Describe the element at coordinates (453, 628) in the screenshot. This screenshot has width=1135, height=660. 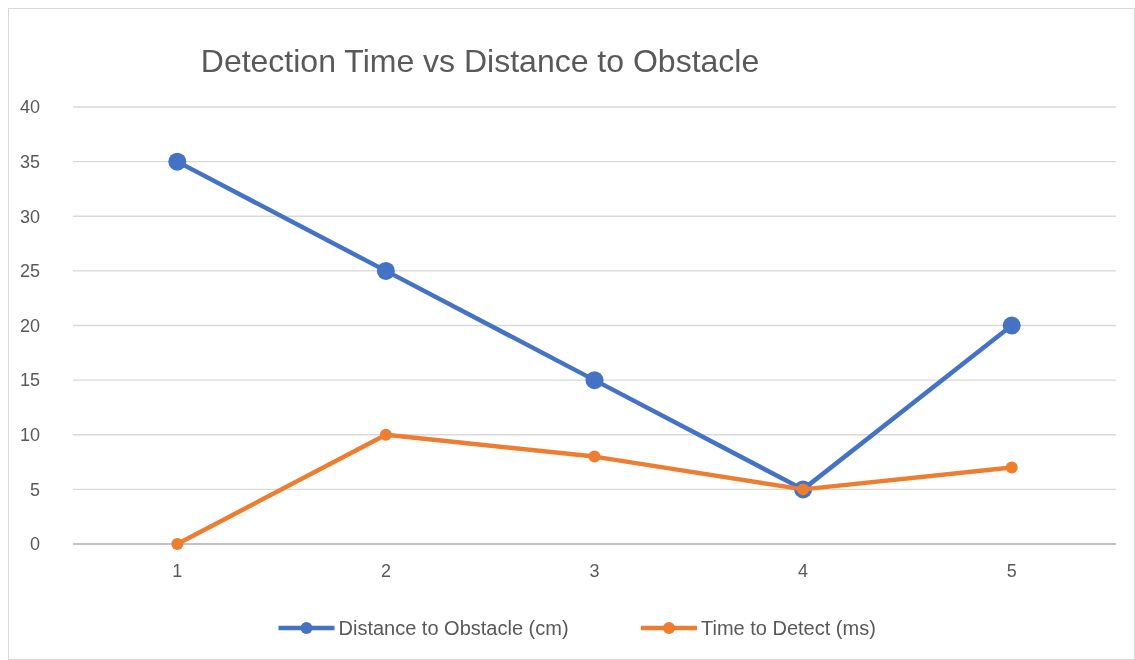
I see `legend-label: Distance to Obstacle (cm)` at that location.